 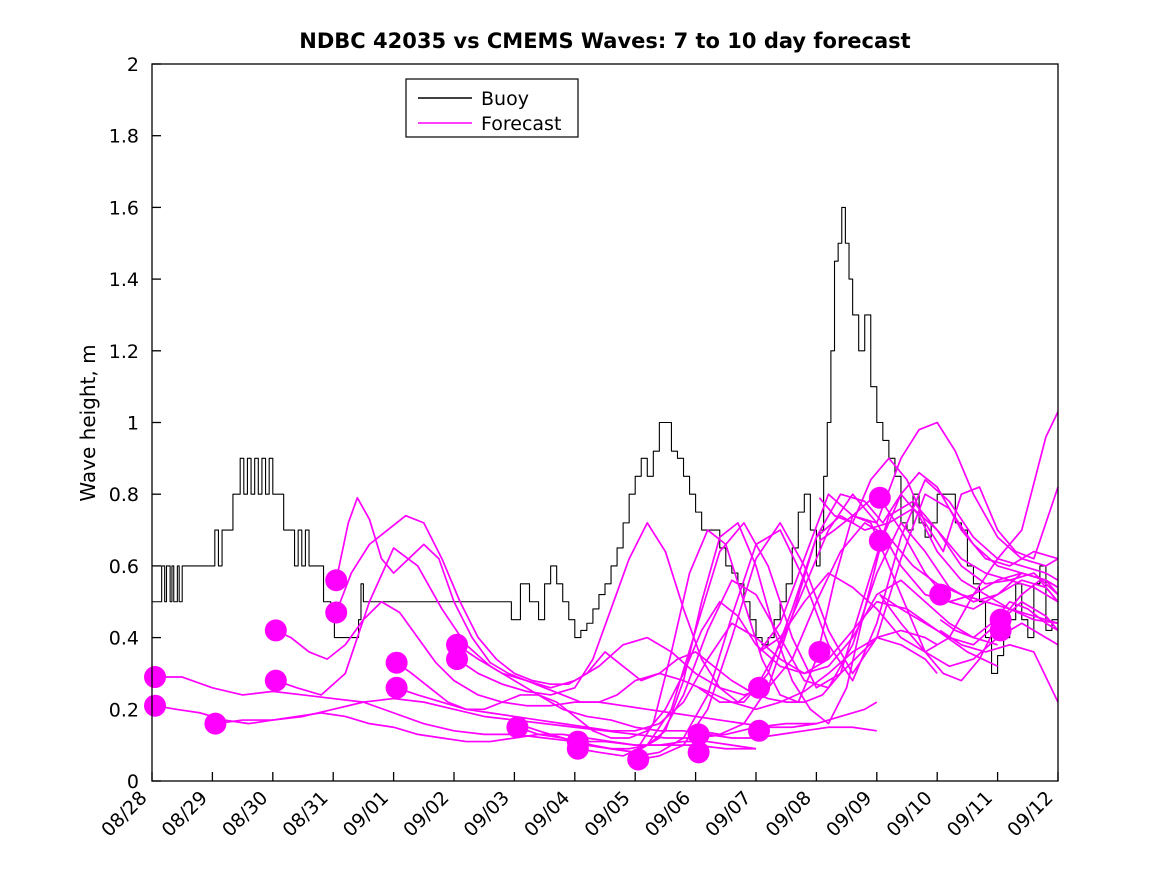 I want to click on y-tick-label: 0.2, so click(x=124, y=710).